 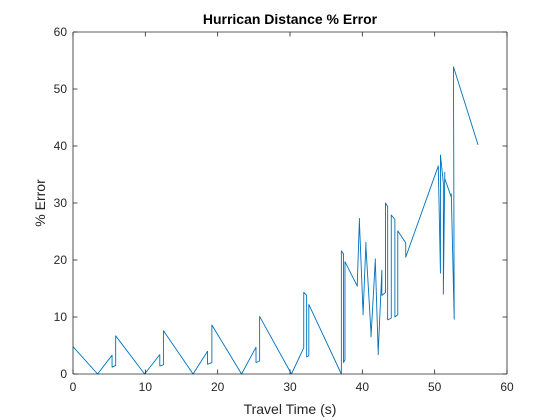 I want to click on y-tick-label: 60, so click(x=61, y=32).